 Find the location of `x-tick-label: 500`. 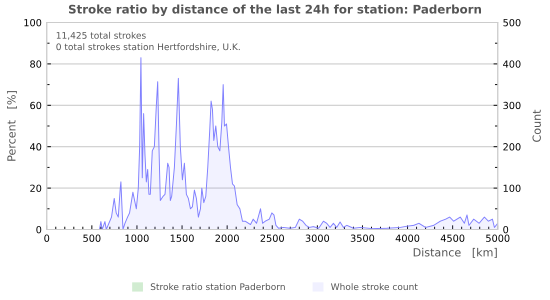

x-tick-label: 500 is located at coordinates (91, 238).